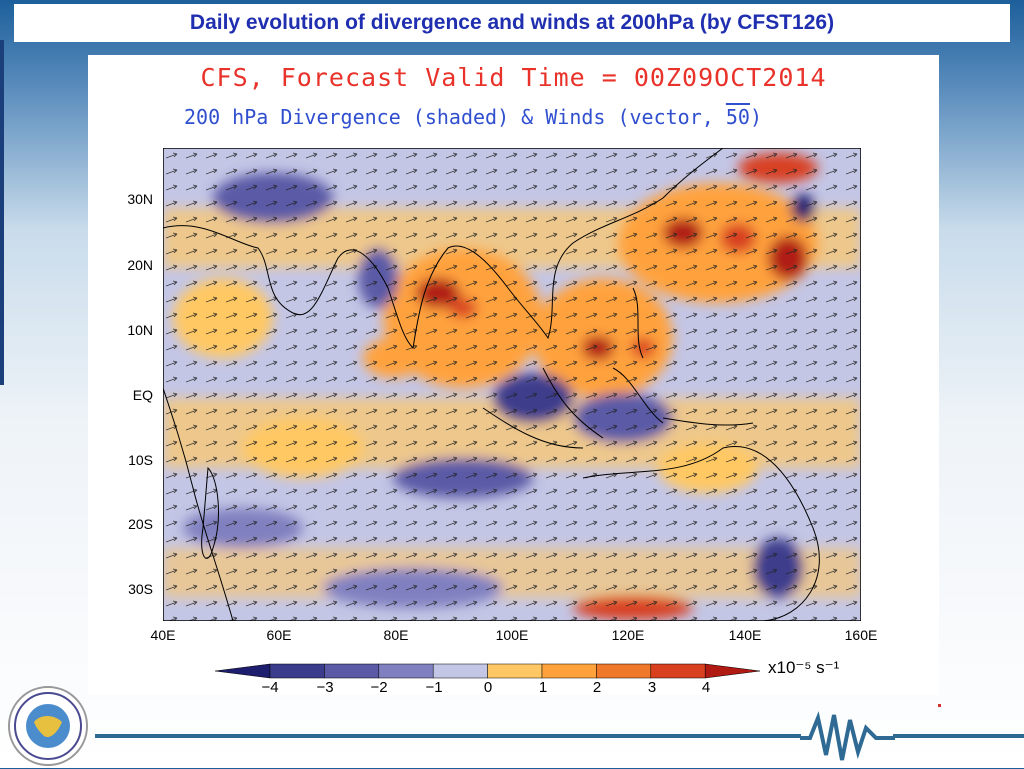 Image resolution: width=1024 pixels, height=769 pixels. What do you see at coordinates (732, 671) in the screenshot?
I see `colorbar-max-cap` at bounding box center [732, 671].